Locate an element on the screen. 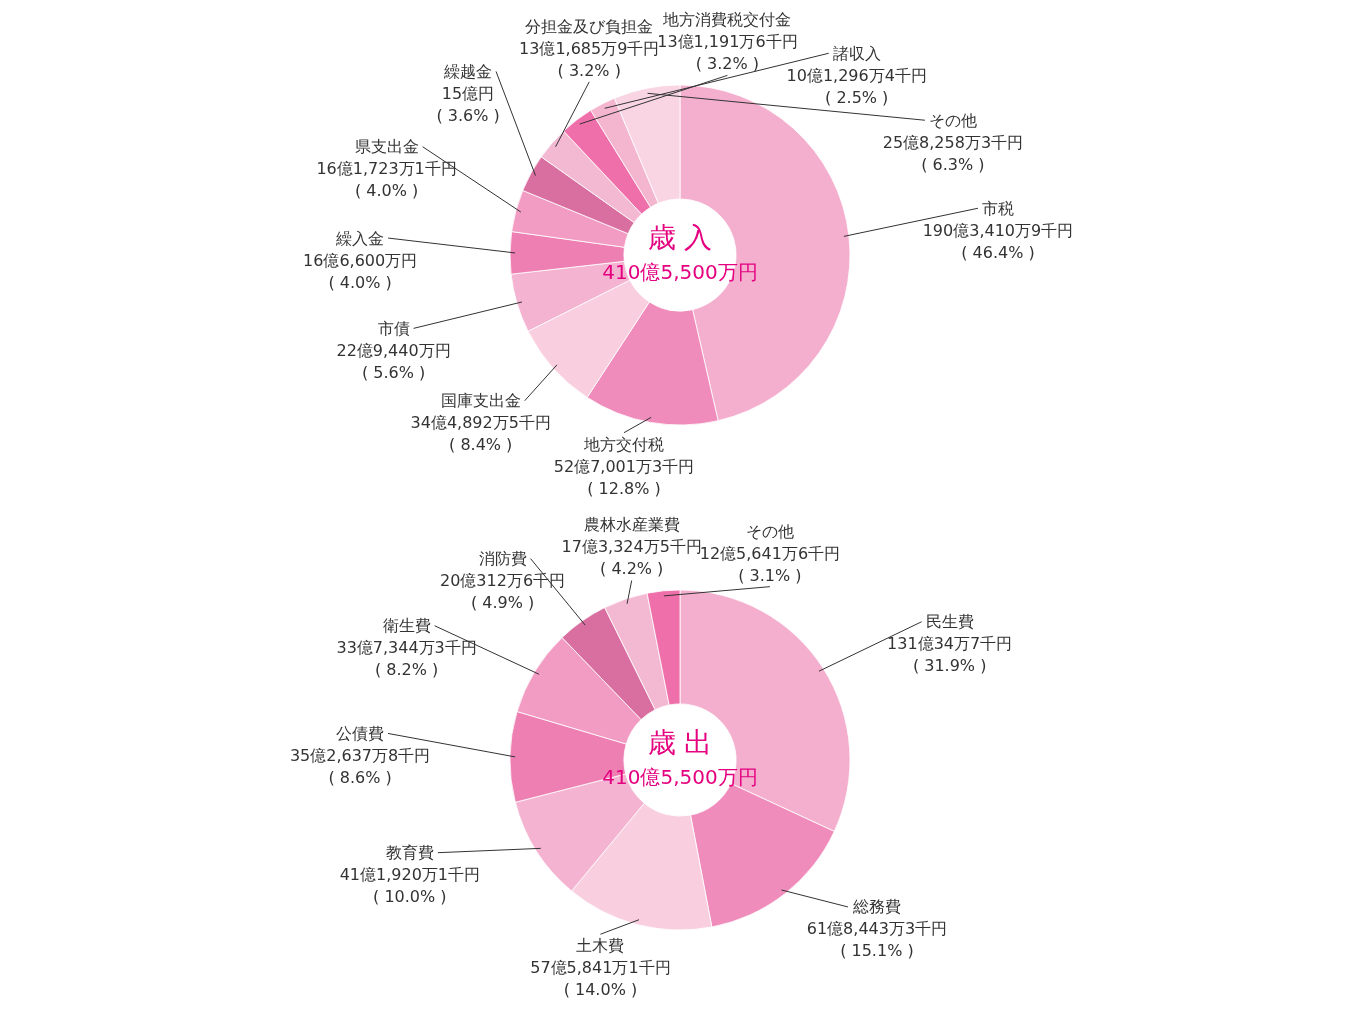 This screenshot has height=1012, width=1351. data-label: 12億5,641万6千円 ( 3.1% ) is located at coordinates (770, 564).